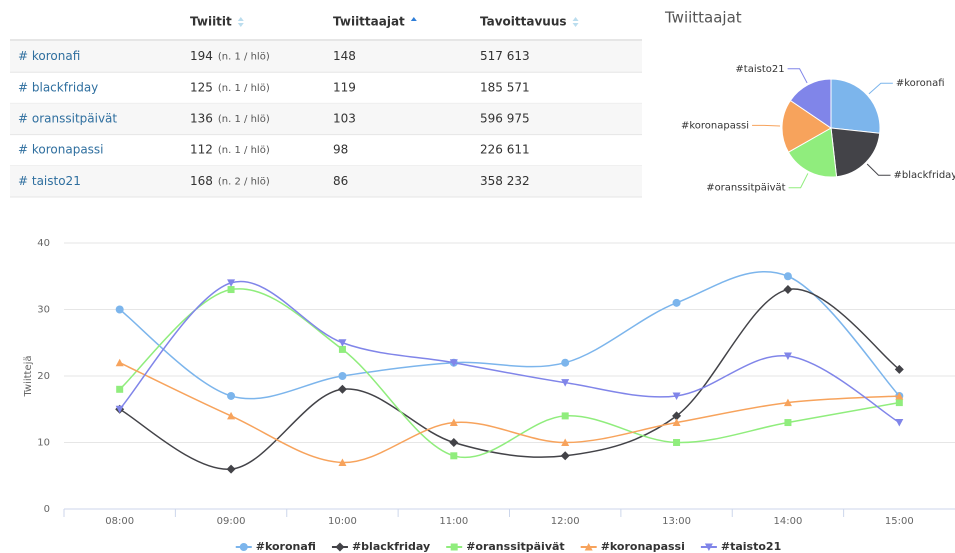  I want to click on y-axis-label: Twiittejä, so click(28, 376).